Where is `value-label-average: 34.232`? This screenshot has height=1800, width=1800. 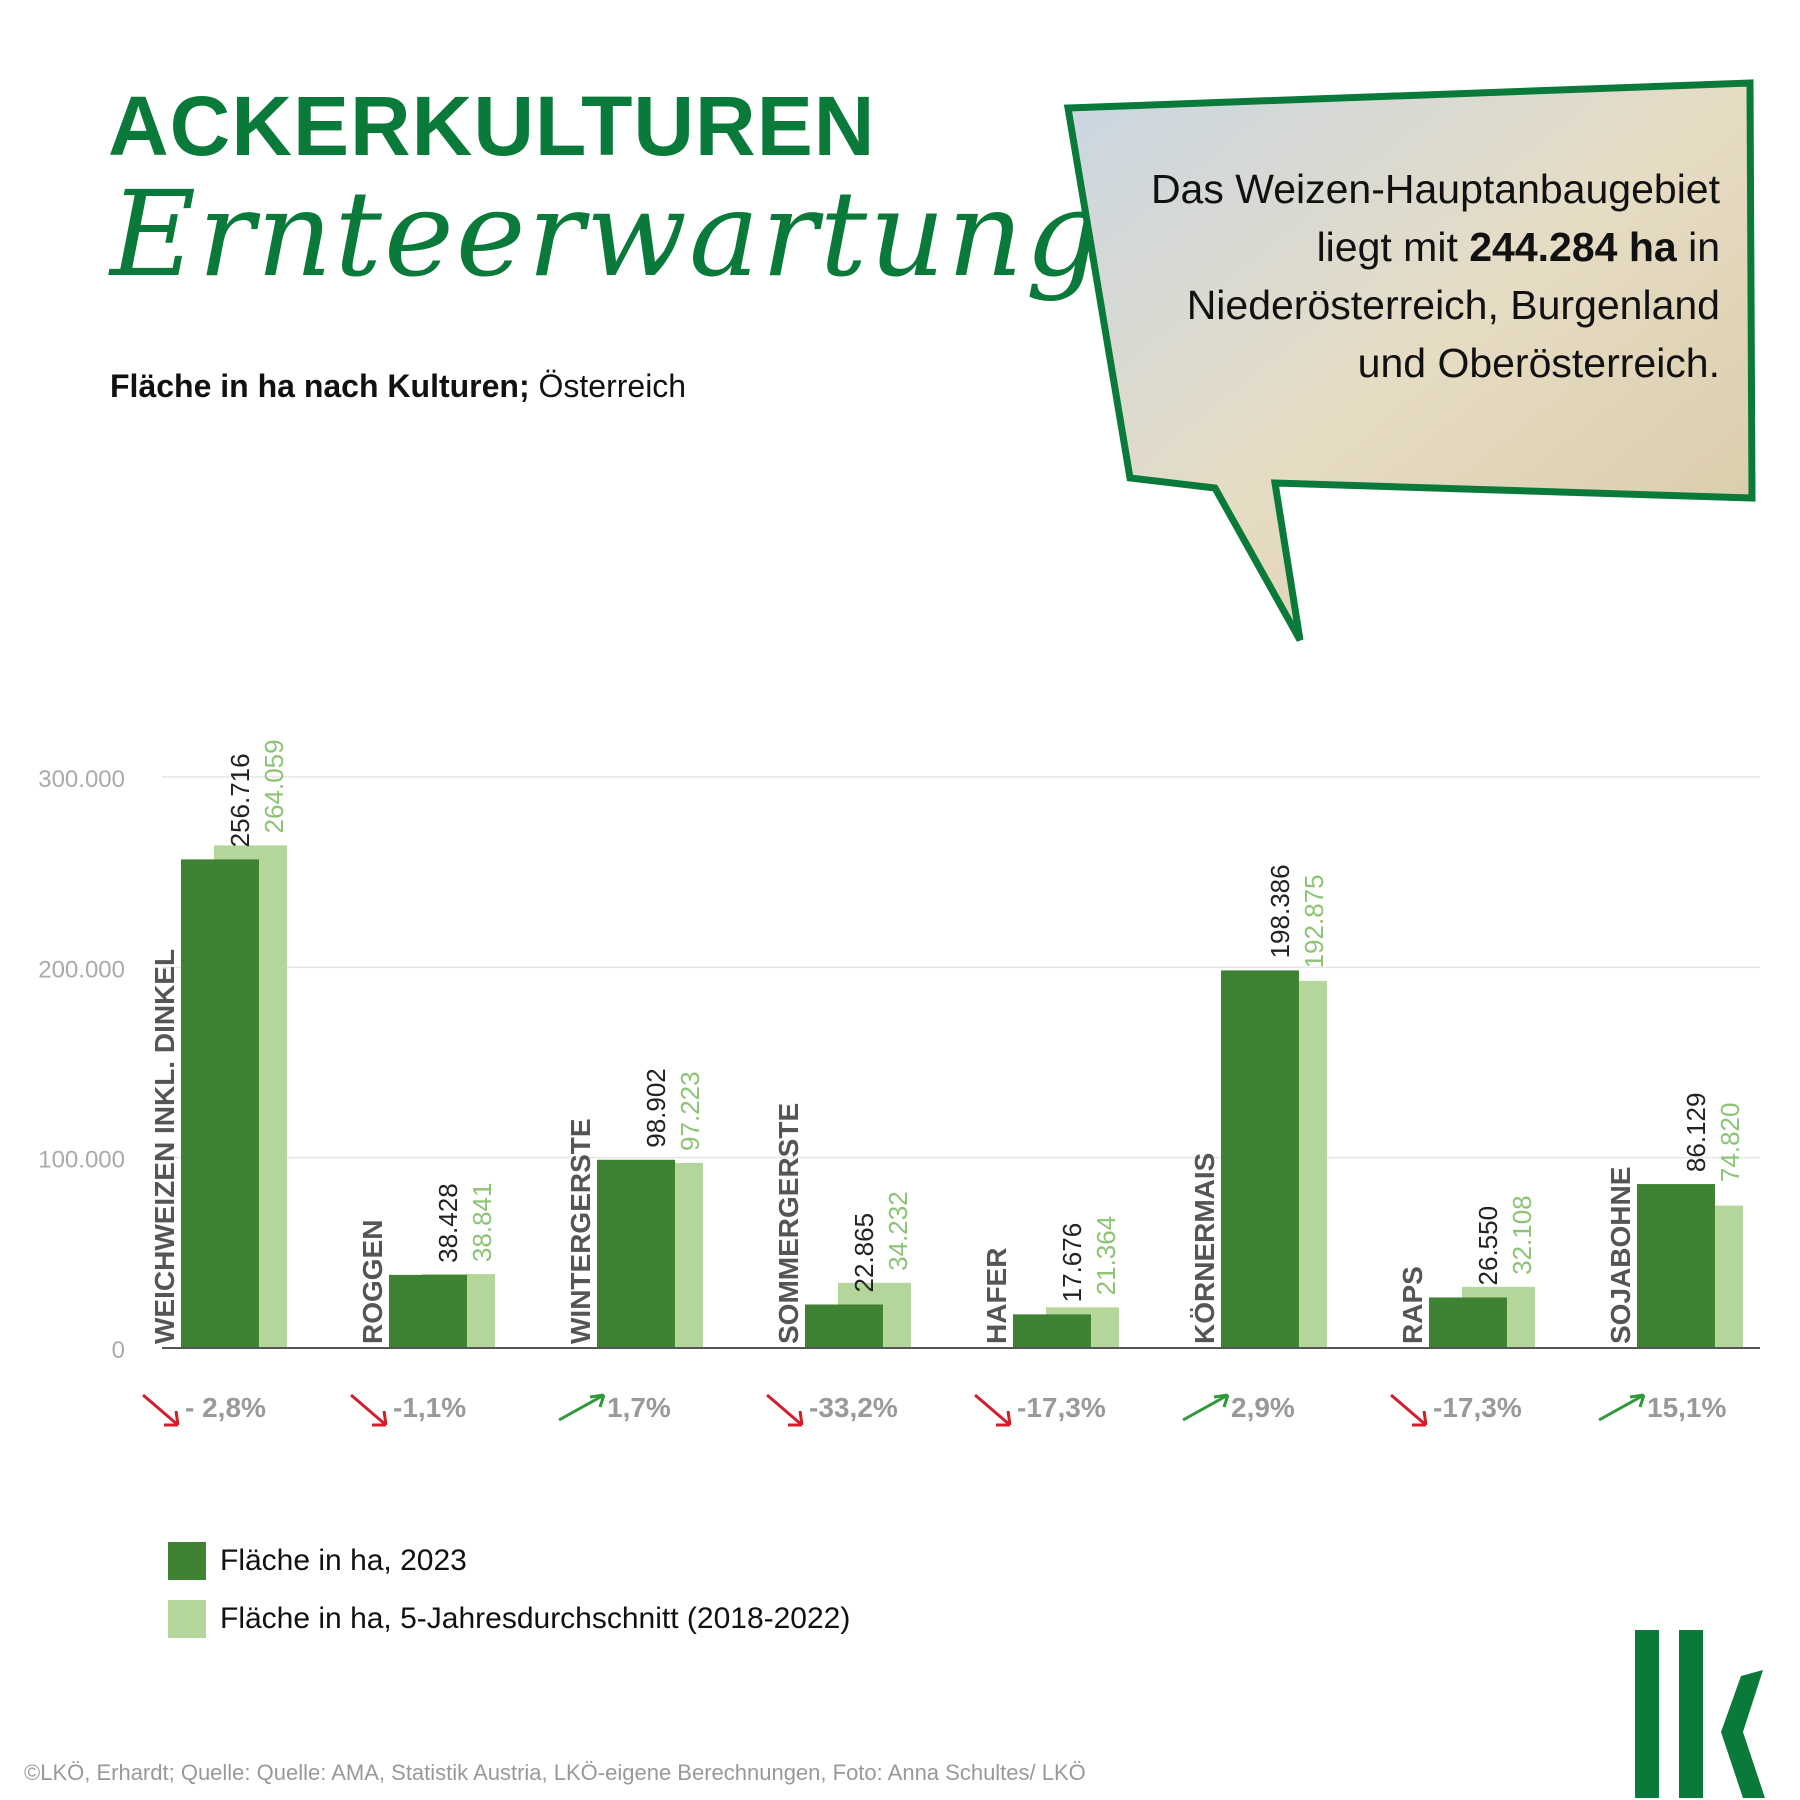 value-label-average: 34.232 is located at coordinates (898, 1231).